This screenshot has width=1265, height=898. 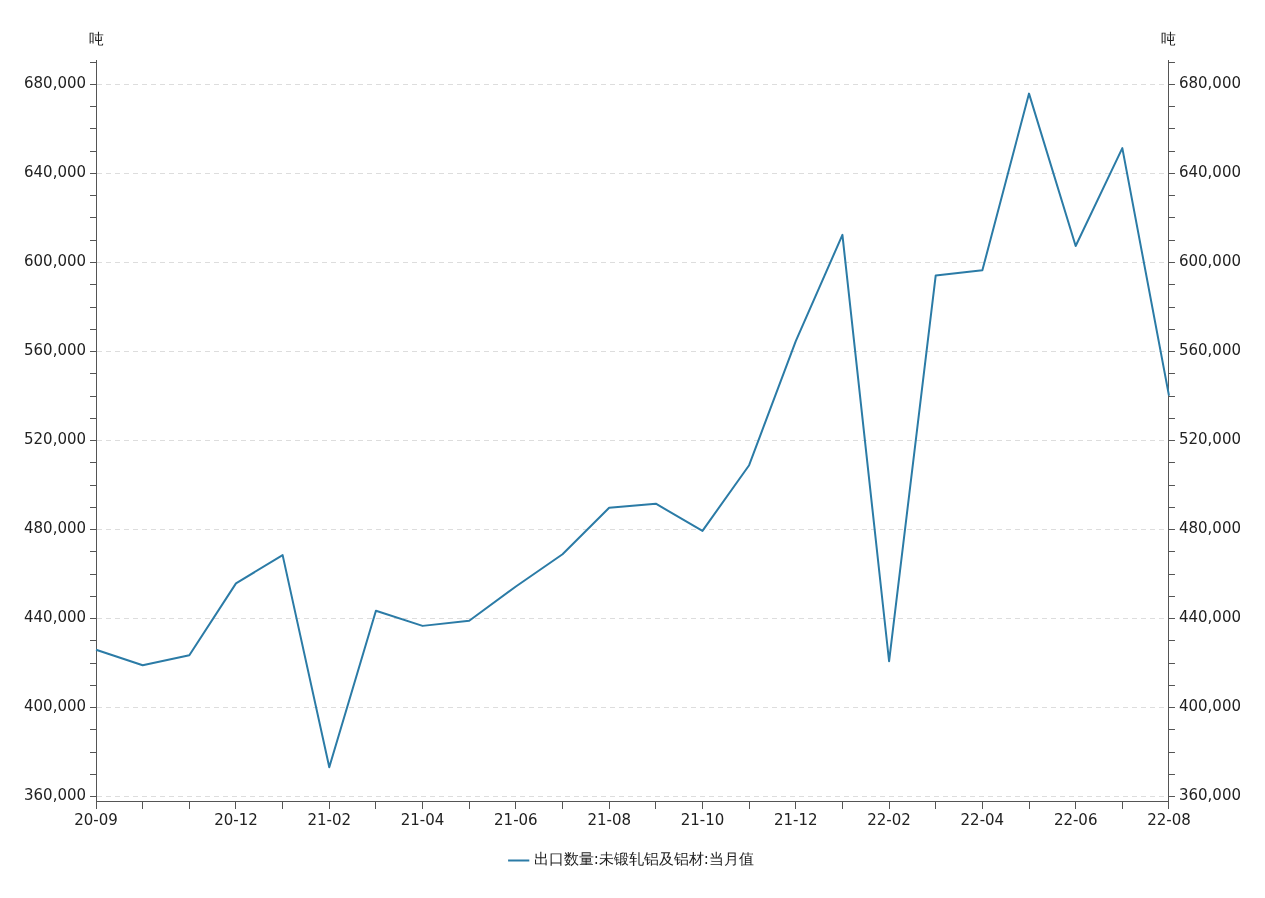 I want to click on y2-tick-label: 600,000, so click(x=1209, y=261).